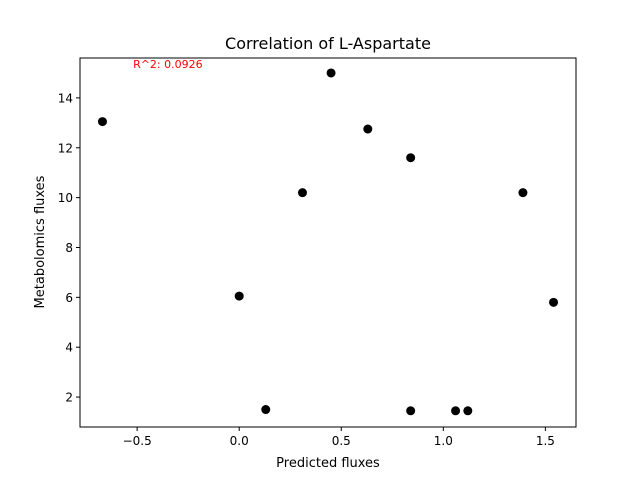 Image resolution: width=640 pixels, height=484 pixels. What do you see at coordinates (40, 241) in the screenshot?
I see `y-axis-label: Metabolomics fluxes` at bounding box center [40, 241].